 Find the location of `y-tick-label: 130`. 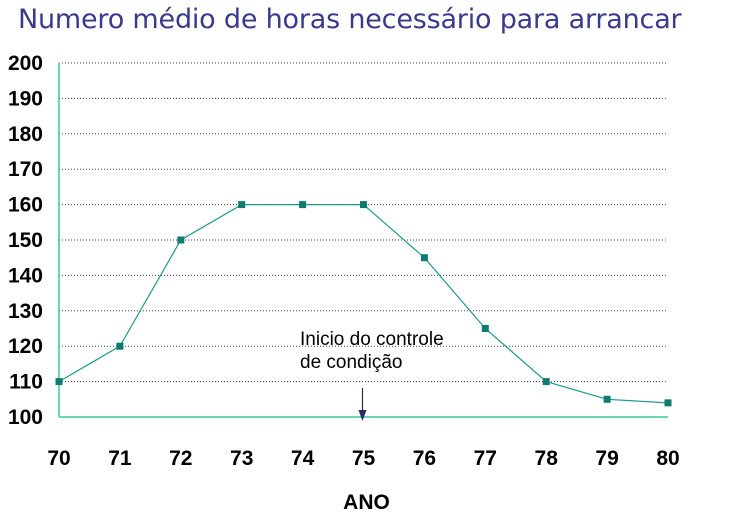

y-tick-label: 130 is located at coordinates (25, 311).